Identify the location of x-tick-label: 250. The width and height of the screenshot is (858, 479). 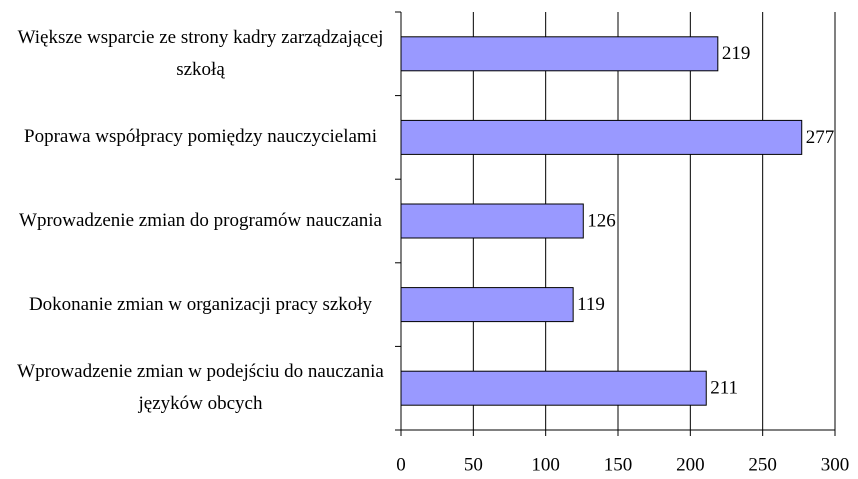
(762, 464).